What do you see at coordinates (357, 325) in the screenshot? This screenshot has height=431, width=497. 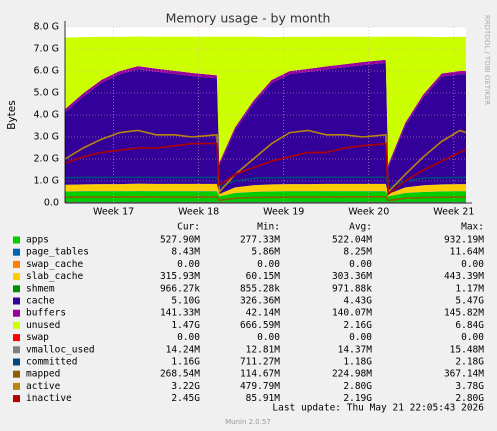 I see `legend-stat: 2.16G` at bounding box center [357, 325].